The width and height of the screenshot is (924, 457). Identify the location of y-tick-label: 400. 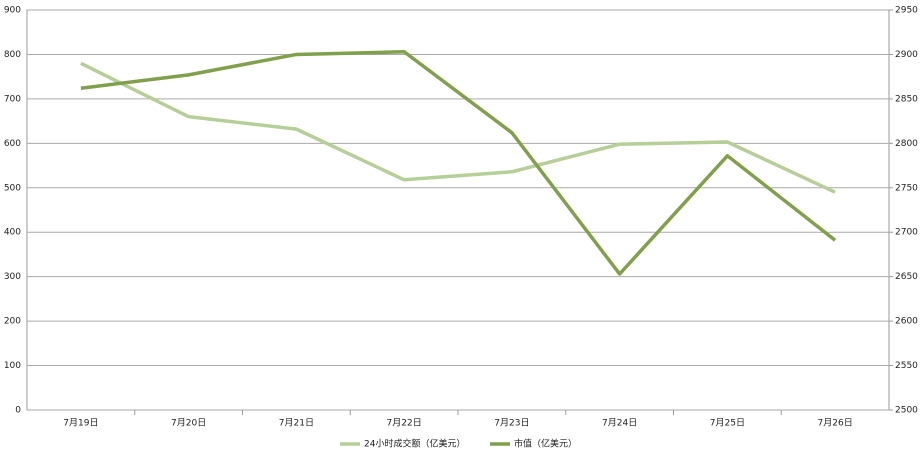
(12, 233).